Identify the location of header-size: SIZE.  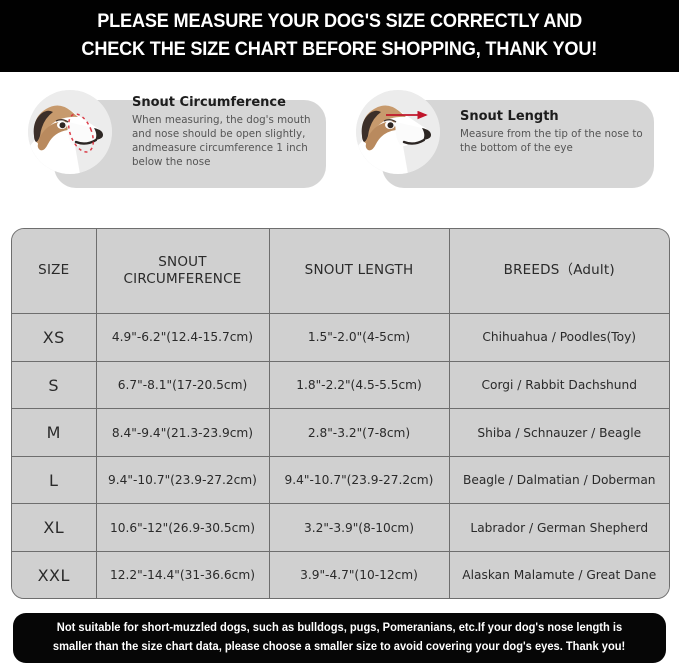
(54, 272).